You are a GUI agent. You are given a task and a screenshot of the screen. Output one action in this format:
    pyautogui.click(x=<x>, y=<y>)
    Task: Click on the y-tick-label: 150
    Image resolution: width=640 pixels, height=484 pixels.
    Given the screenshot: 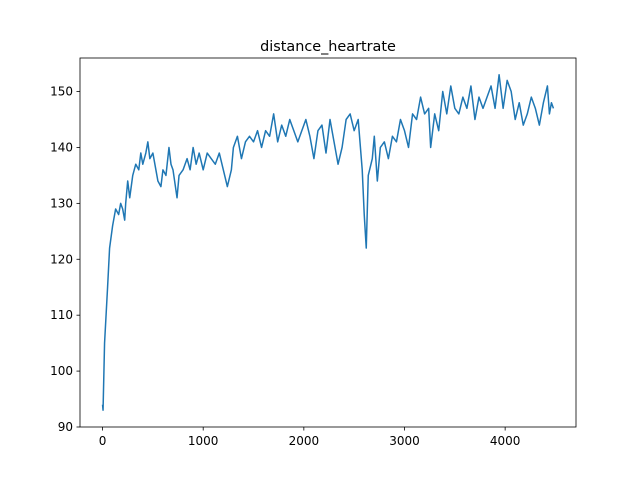 What is the action you would take?
    pyautogui.click(x=61, y=92)
    